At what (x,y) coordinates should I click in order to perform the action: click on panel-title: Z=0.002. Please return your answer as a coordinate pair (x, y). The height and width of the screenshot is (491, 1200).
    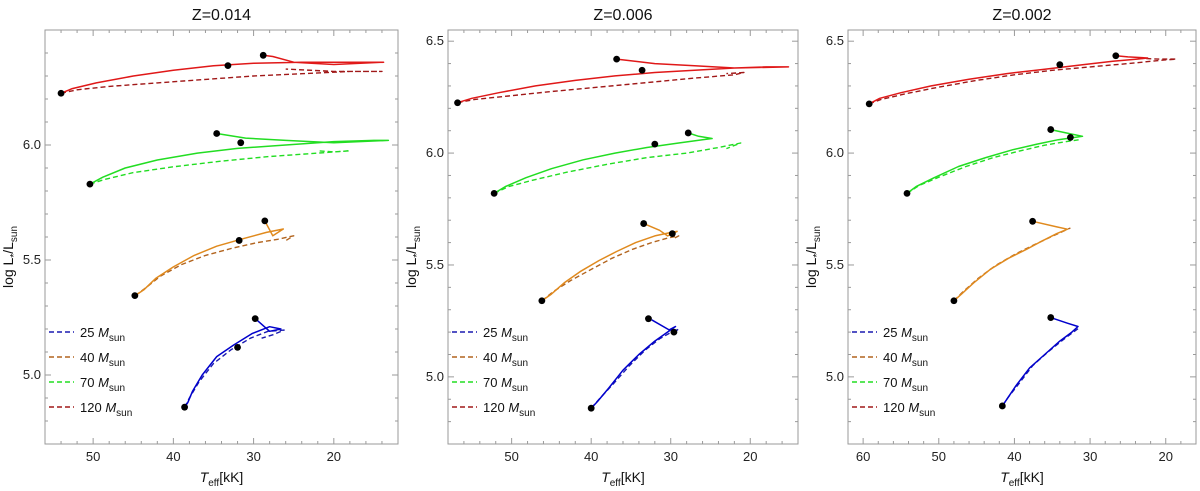
    Looking at the image, I should click on (1021, 15).